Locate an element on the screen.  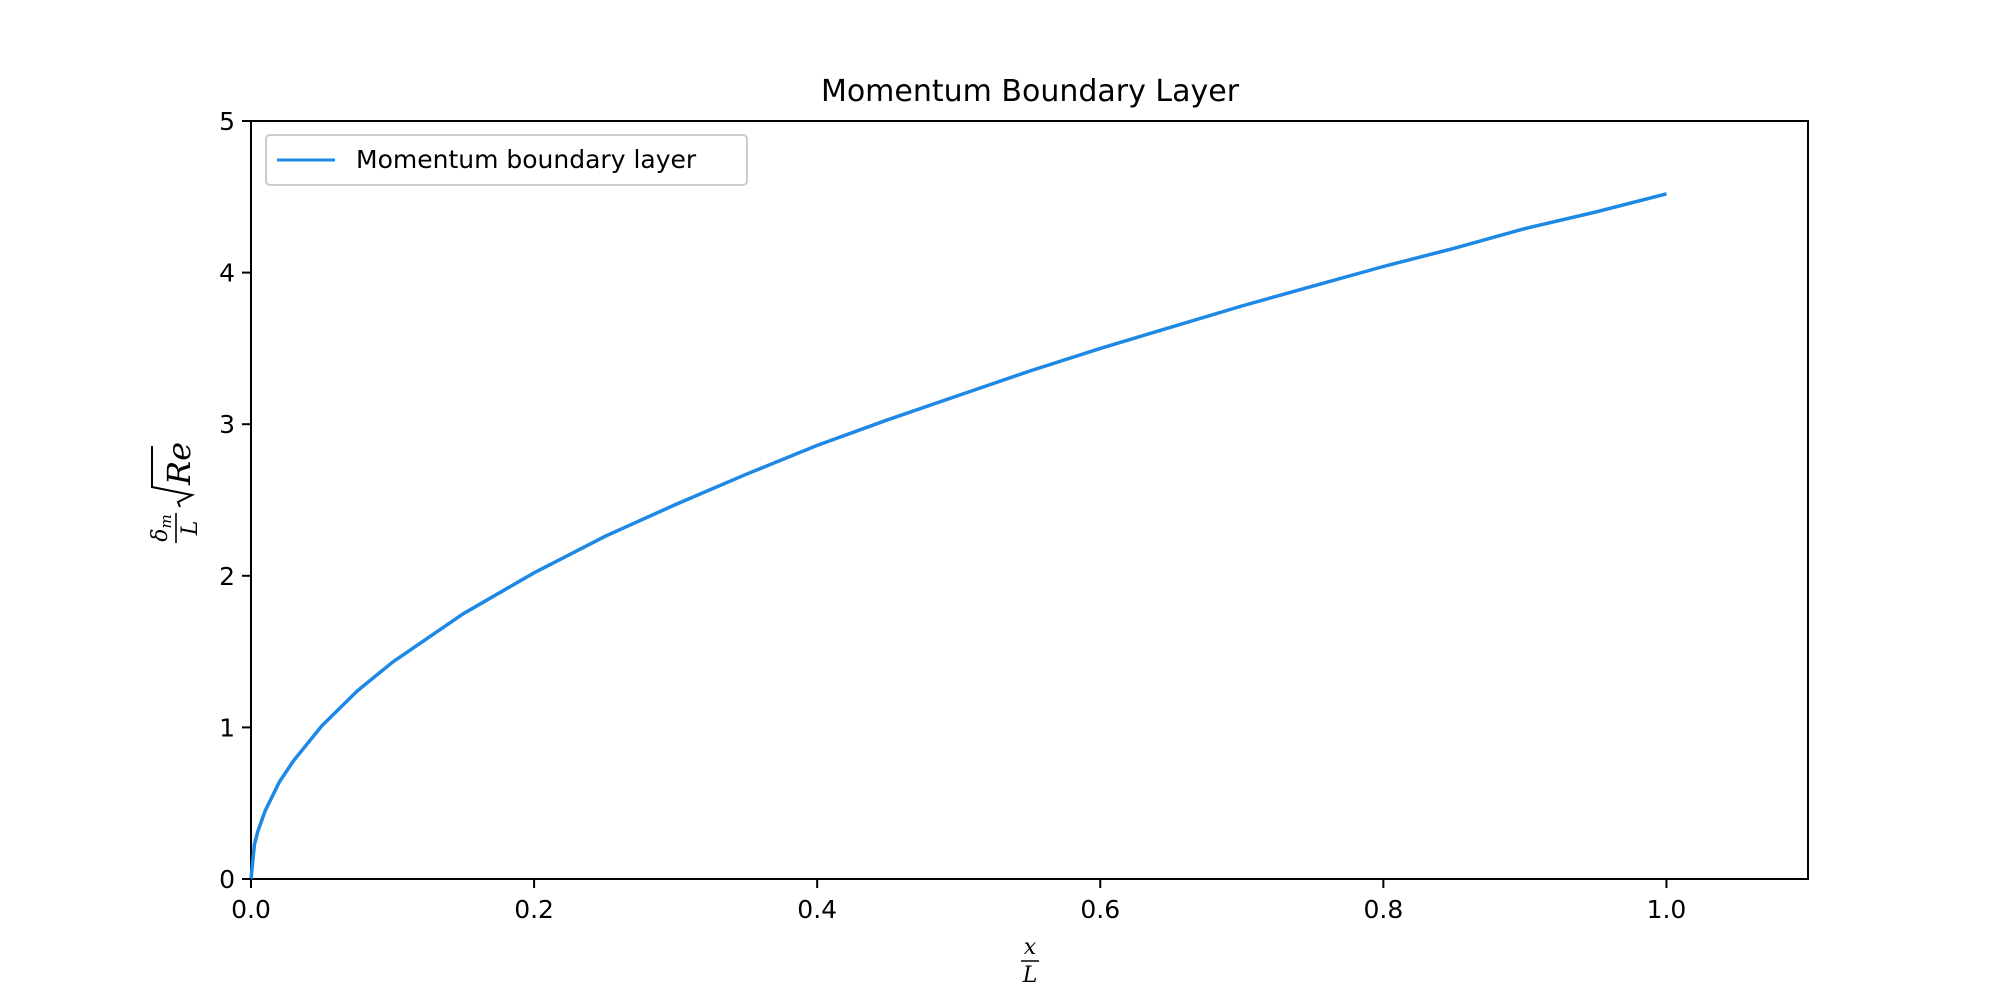
x-axis-ticks: 0.0 0.2 0.4 0.6 0.8 1.0 is located at coordinates (958, 901).